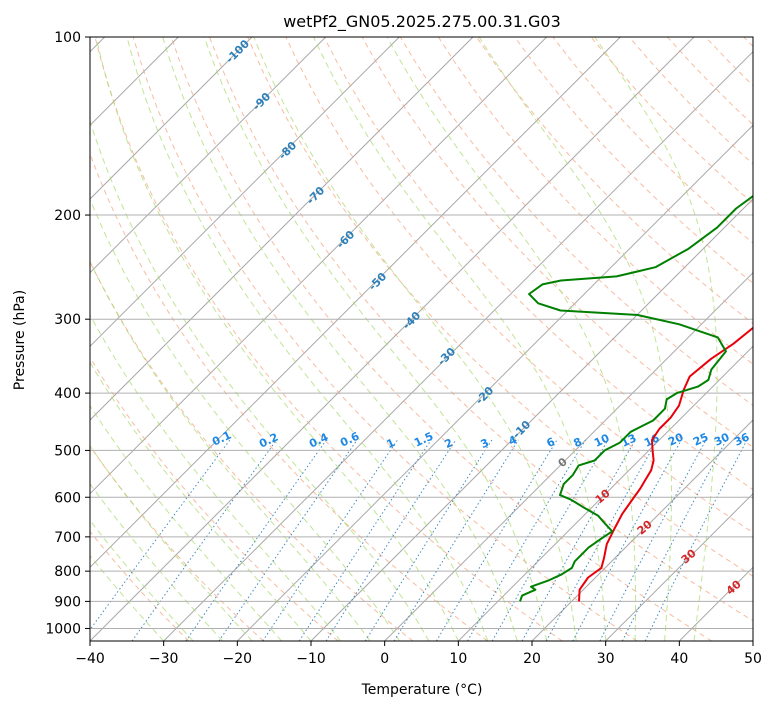 This screenshot has height=708, width=775. I want to click on y-axis-label: Pressure (hPa), so click(20, 340).